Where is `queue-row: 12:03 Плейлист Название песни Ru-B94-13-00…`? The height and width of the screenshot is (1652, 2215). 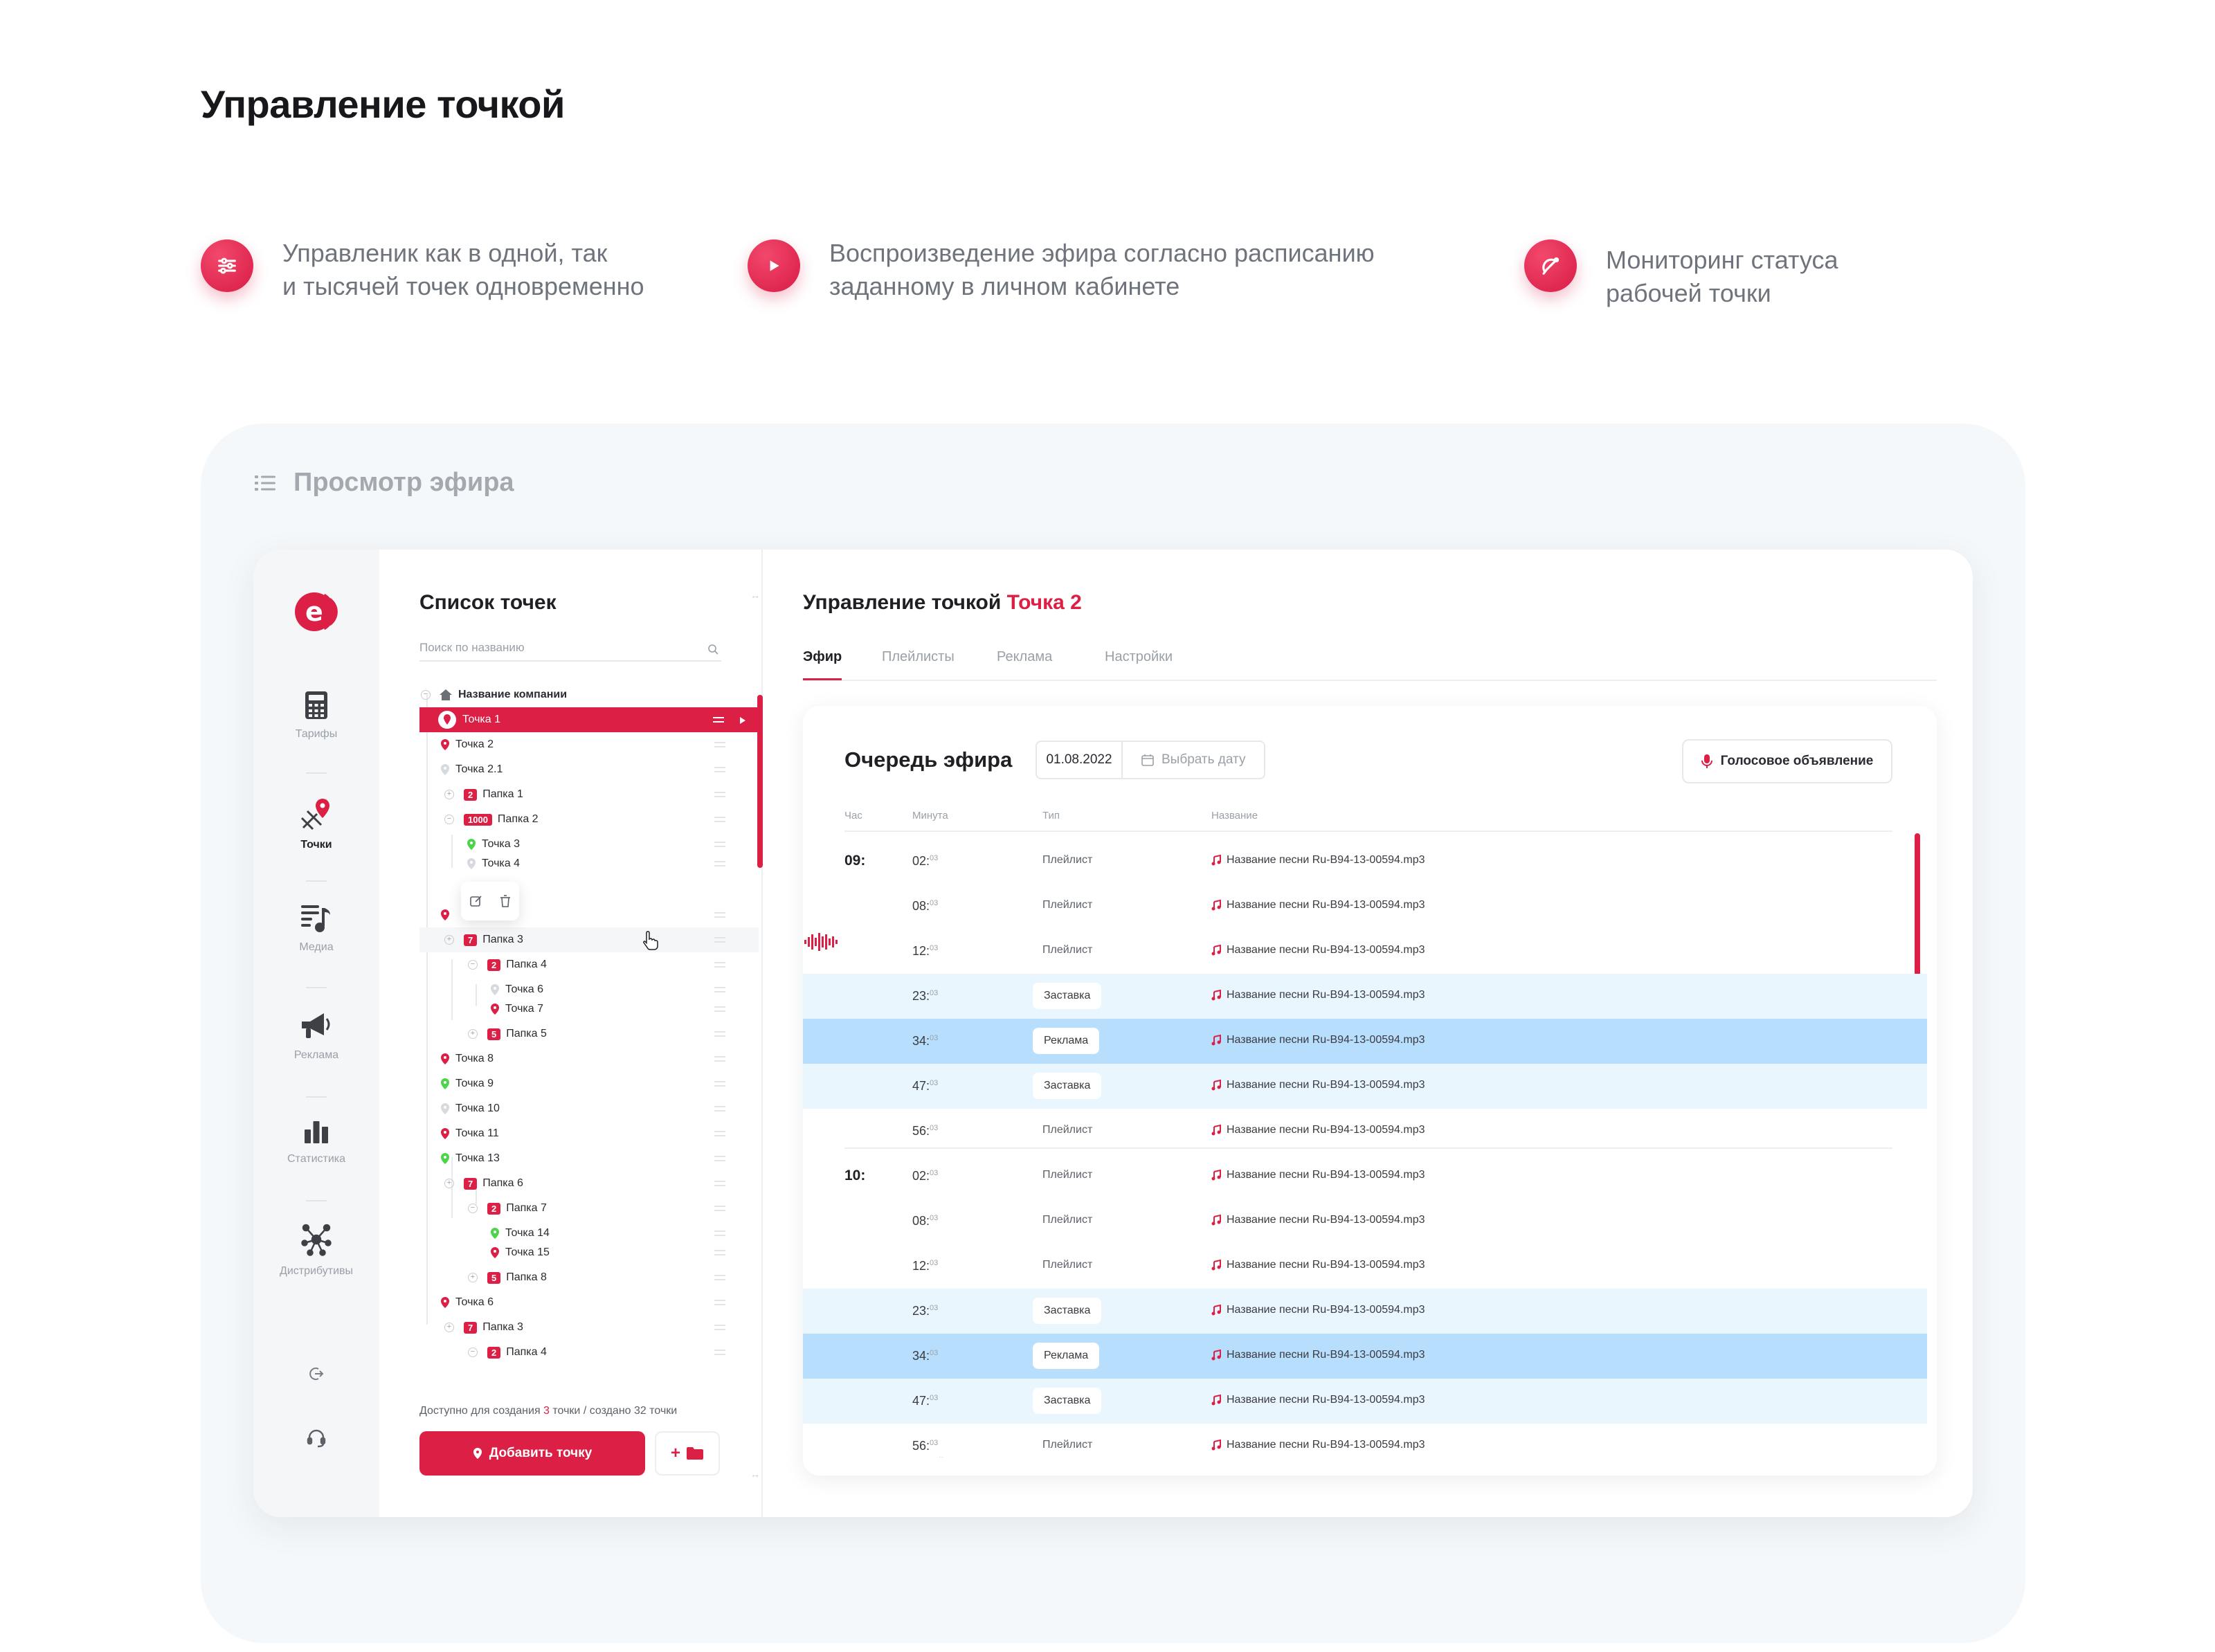 queue-row: 12:03 Плейлист Название песни Ru-B94-13-00… is located at coordinates (1365, 1266).